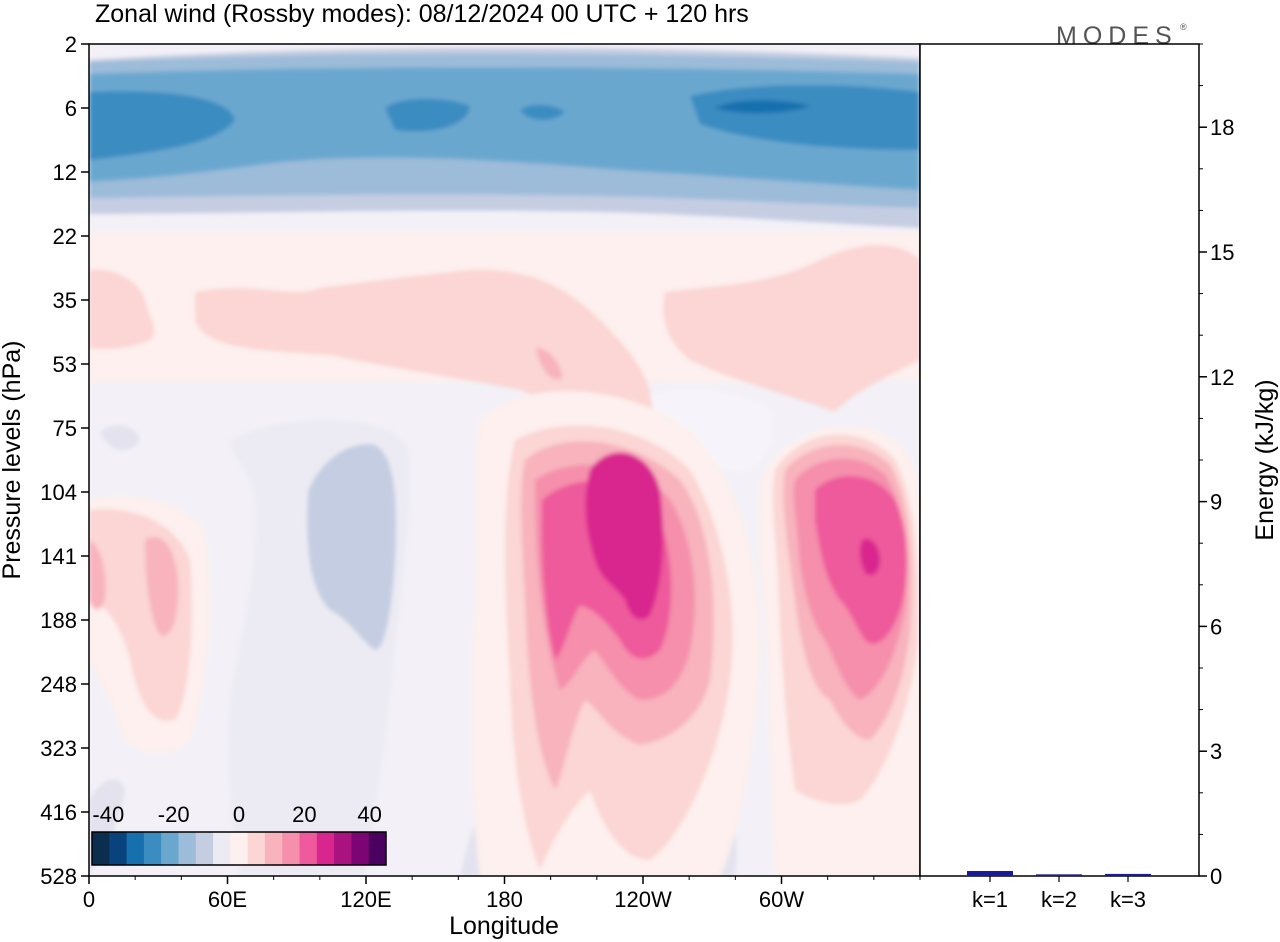 This screenshot has height=942, width=1280. Describe the element at coordinates (643, 899) in the screenshot. I see `x-tick-label: 120W` at that location.